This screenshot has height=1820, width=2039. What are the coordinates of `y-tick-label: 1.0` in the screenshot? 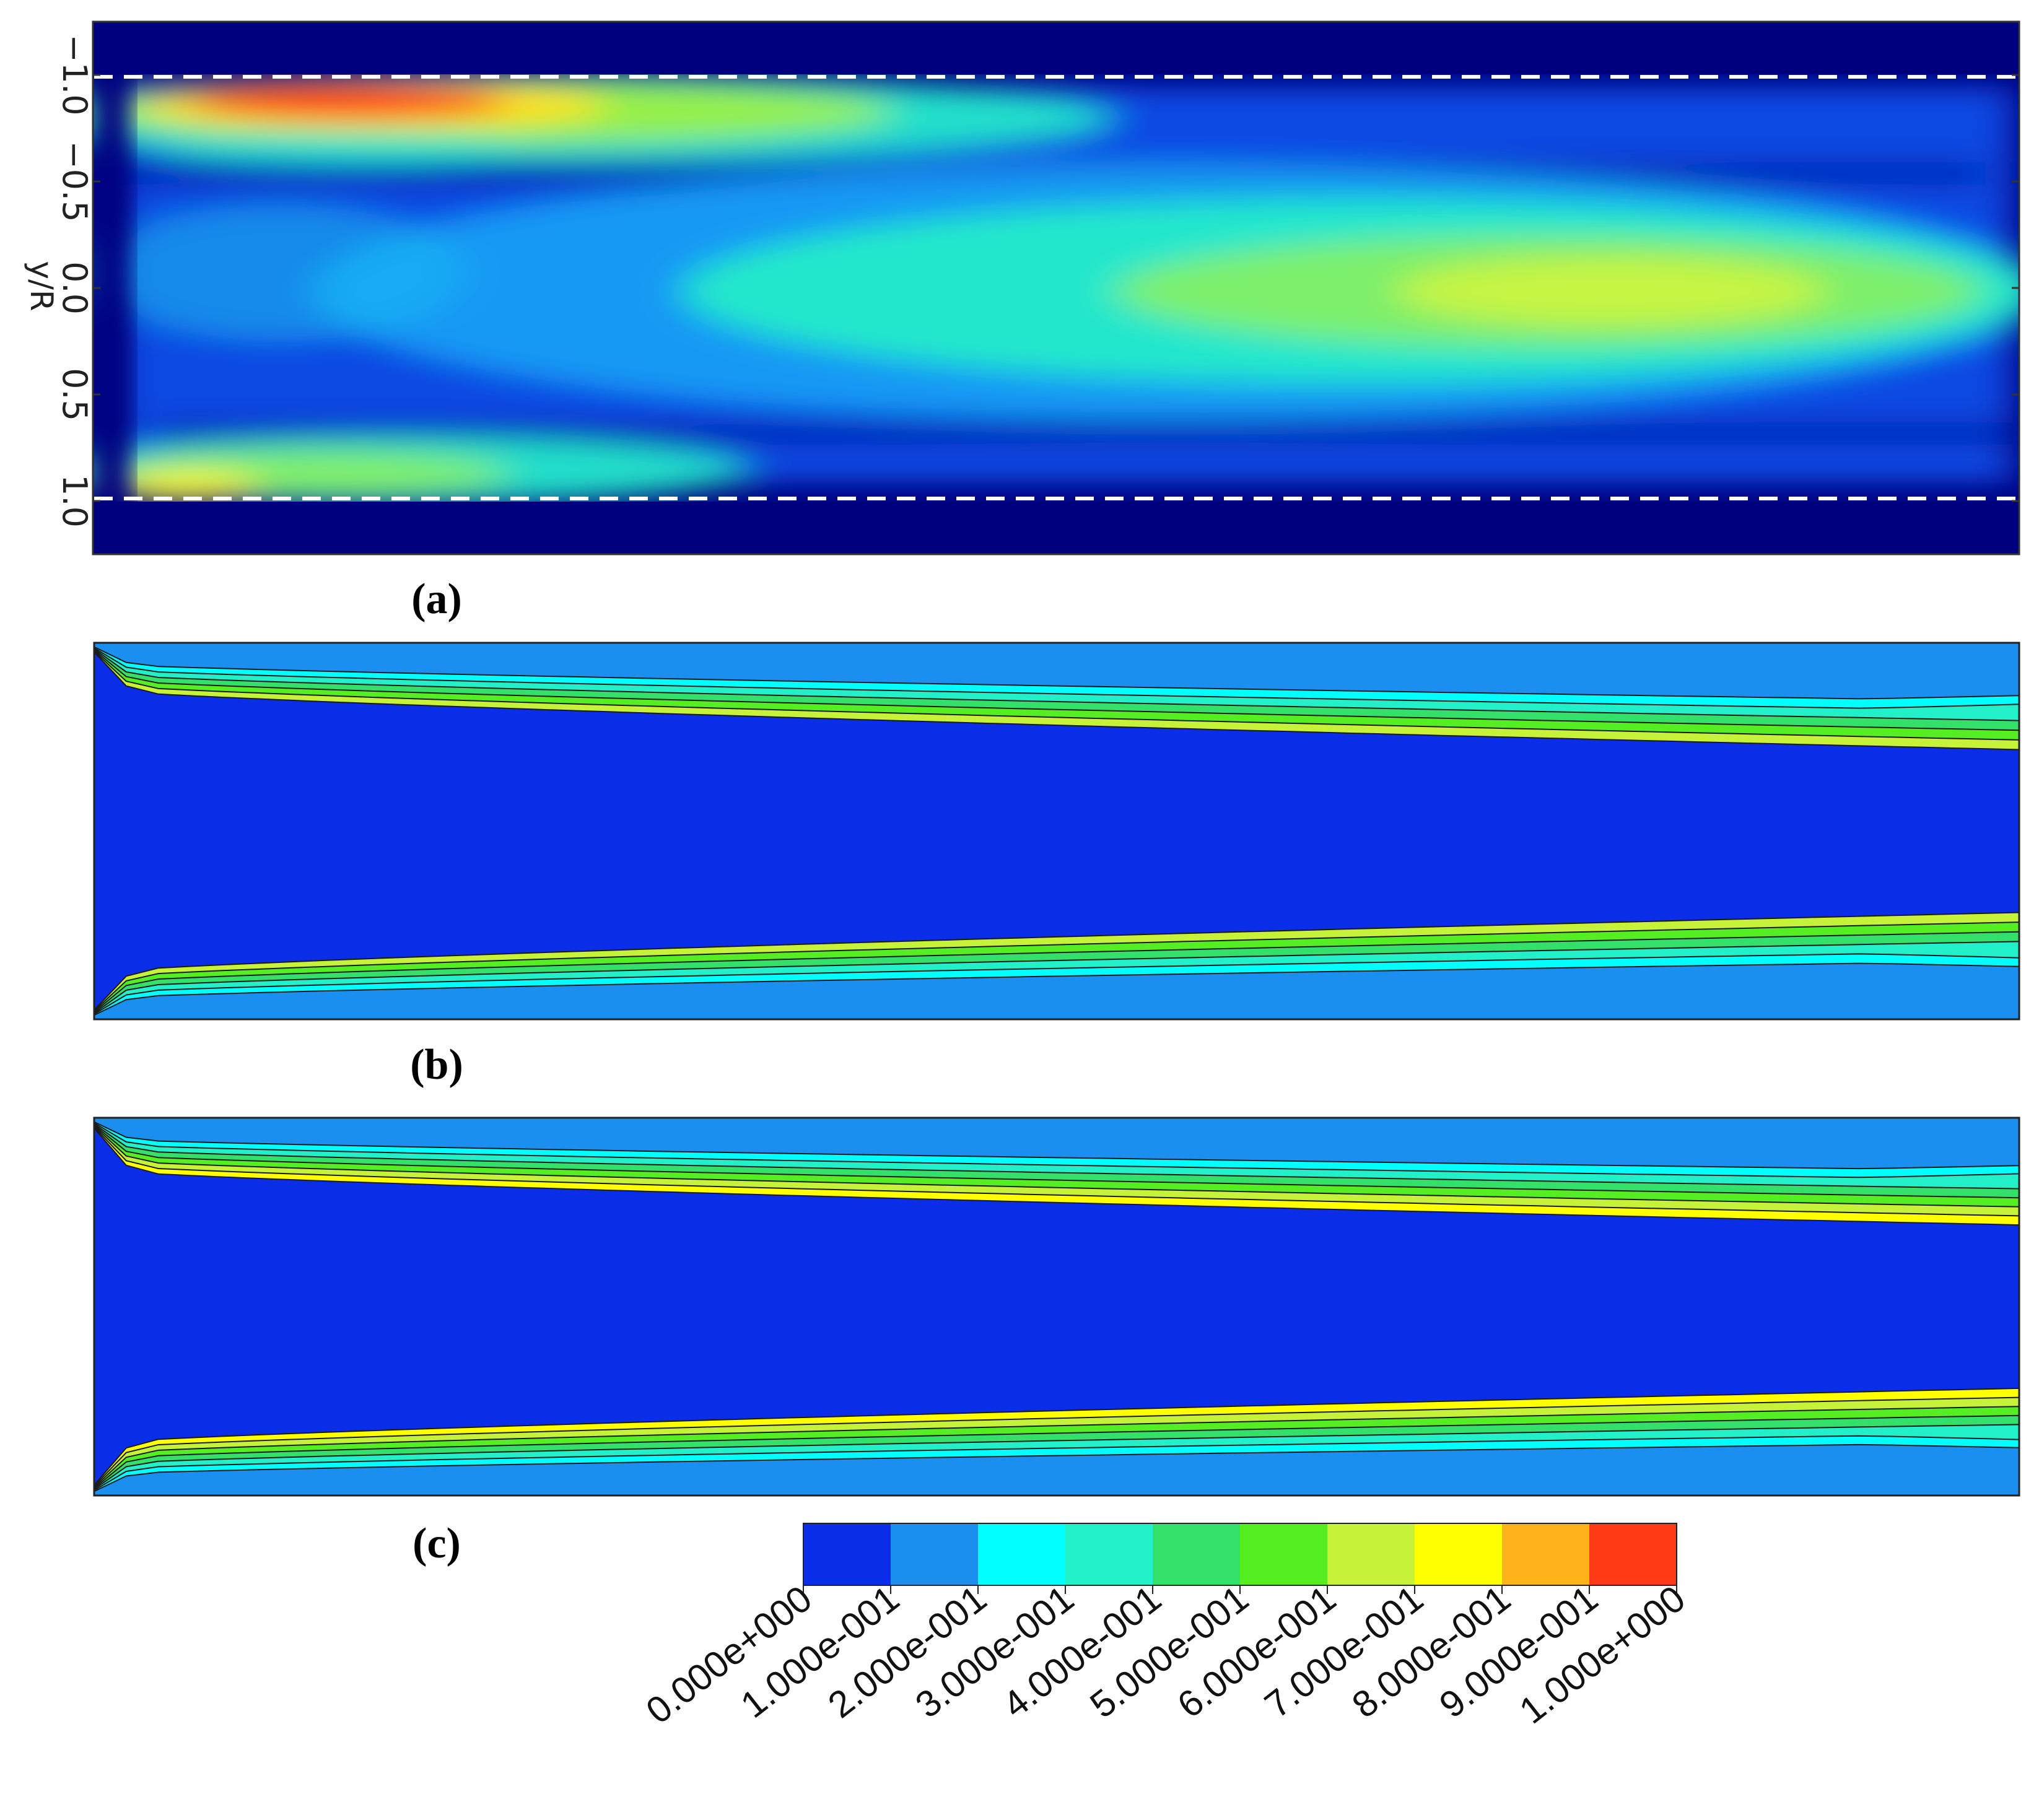 It's located at (74, 501).